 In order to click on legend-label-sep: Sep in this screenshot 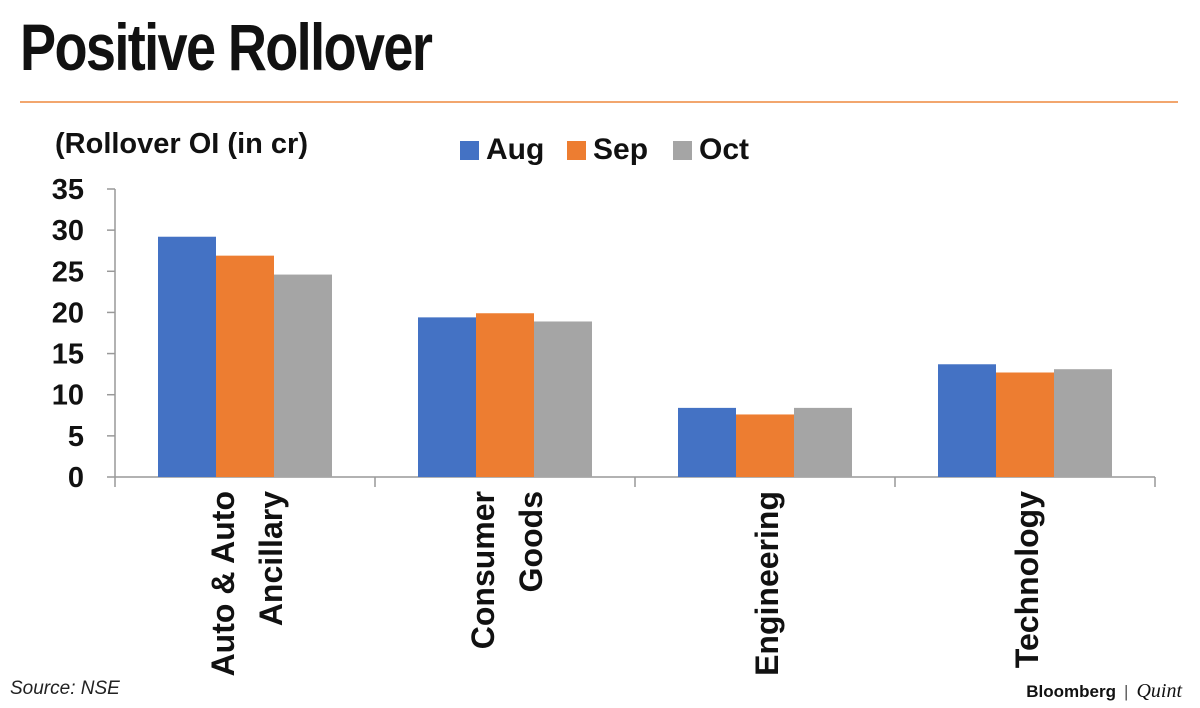, I will do `click(620, 149)`.